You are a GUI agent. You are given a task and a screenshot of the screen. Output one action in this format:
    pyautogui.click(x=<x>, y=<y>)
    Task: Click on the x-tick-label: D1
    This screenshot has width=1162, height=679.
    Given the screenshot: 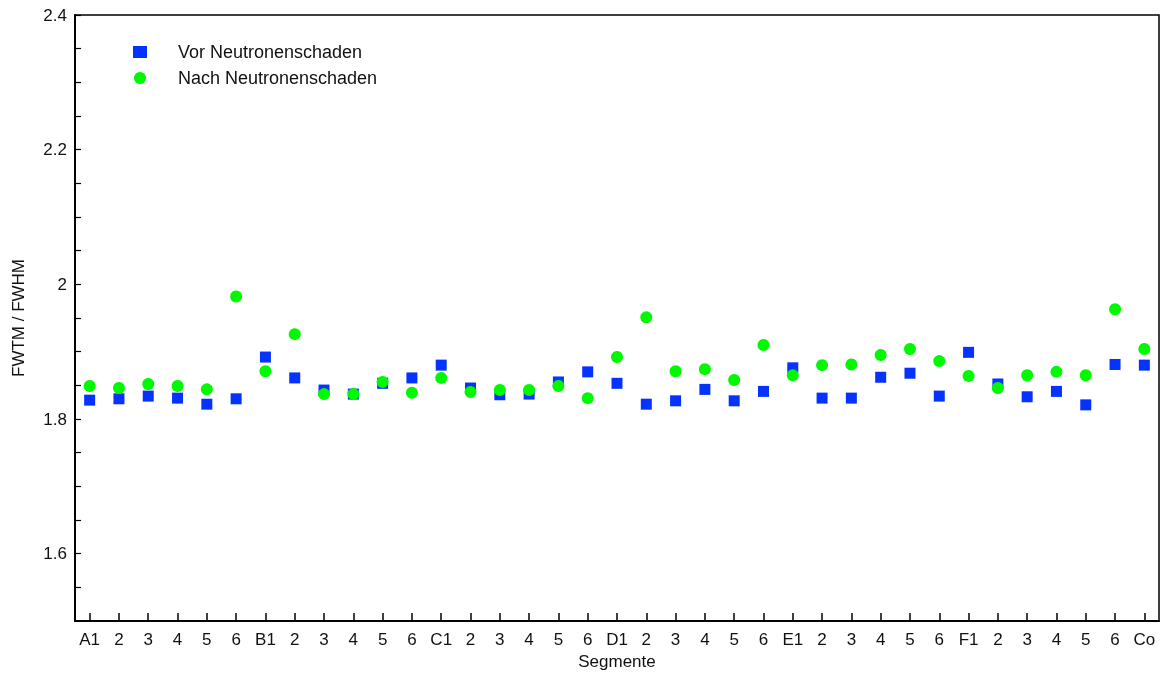 What is the action you would take?
    pyautogui.click(x=617, y=639)
    